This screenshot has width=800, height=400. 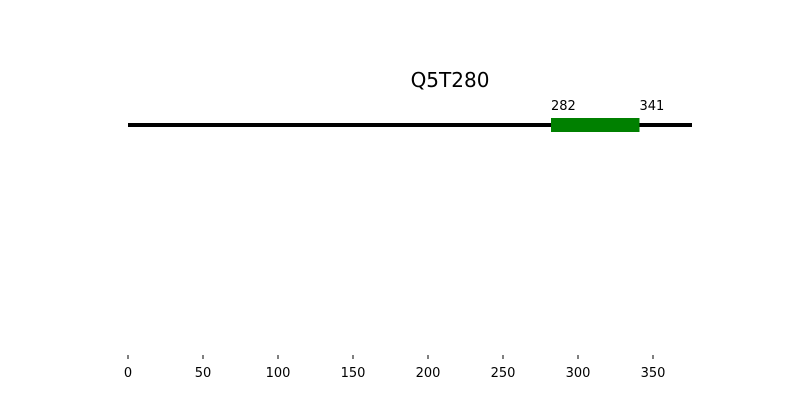 I want to click on domain-layer: 282 341, so click(x=607, y=115).